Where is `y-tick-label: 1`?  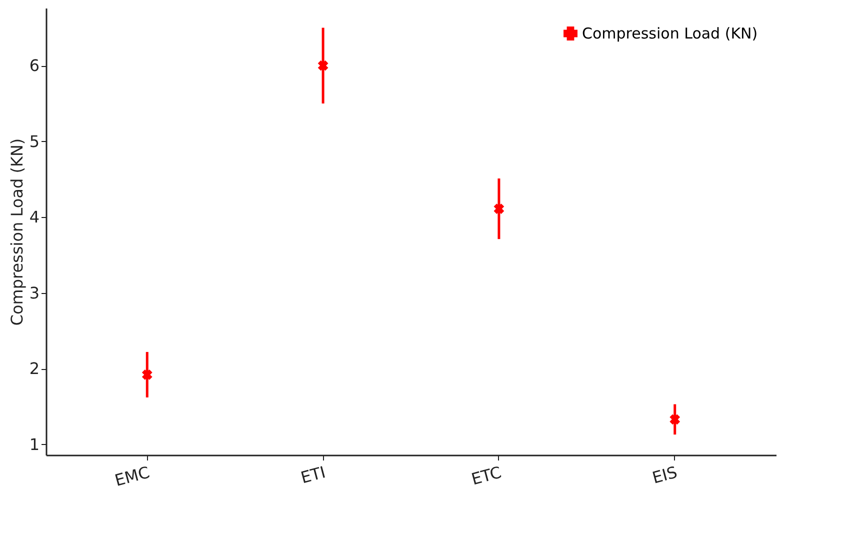
y-tick-label: 1 is located at coordinates (34, 444).